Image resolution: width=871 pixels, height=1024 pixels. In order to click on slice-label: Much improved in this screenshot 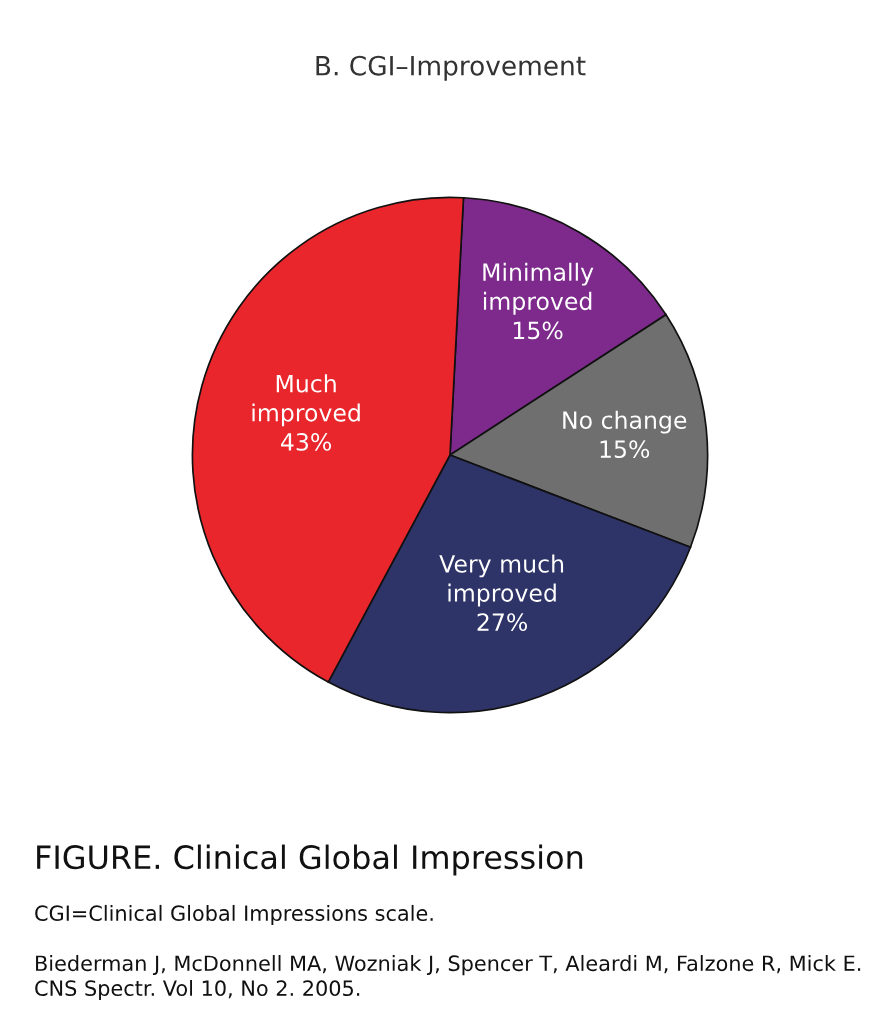, I will do `click(306, 400)`.